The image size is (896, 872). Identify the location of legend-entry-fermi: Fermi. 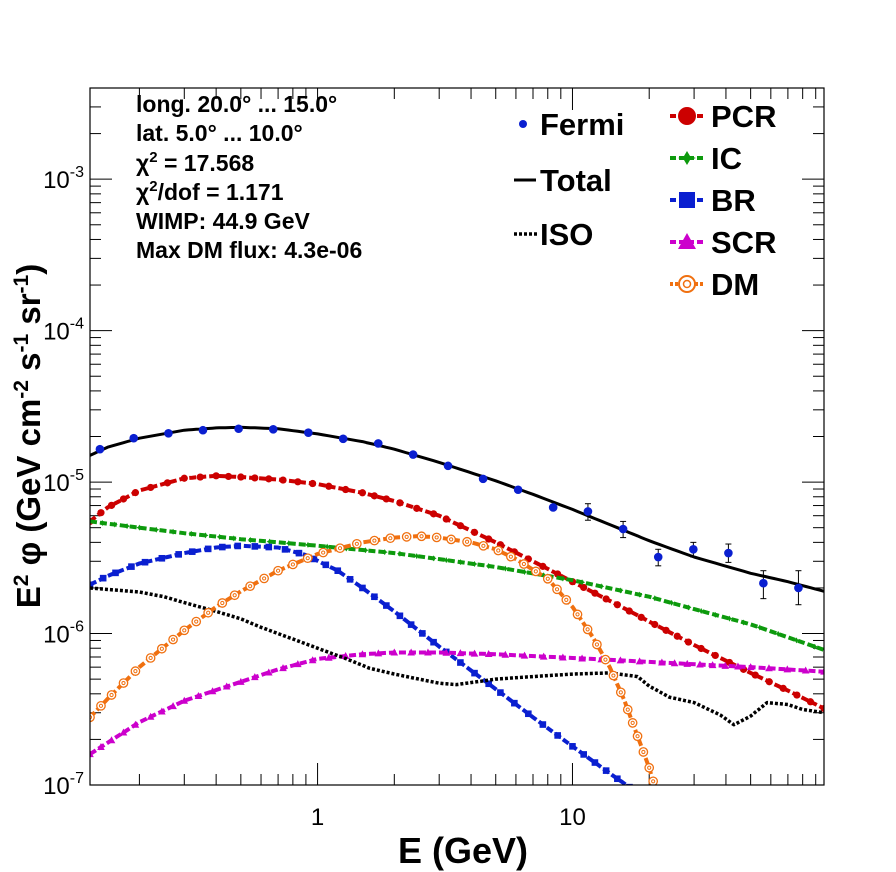
(571, 124).